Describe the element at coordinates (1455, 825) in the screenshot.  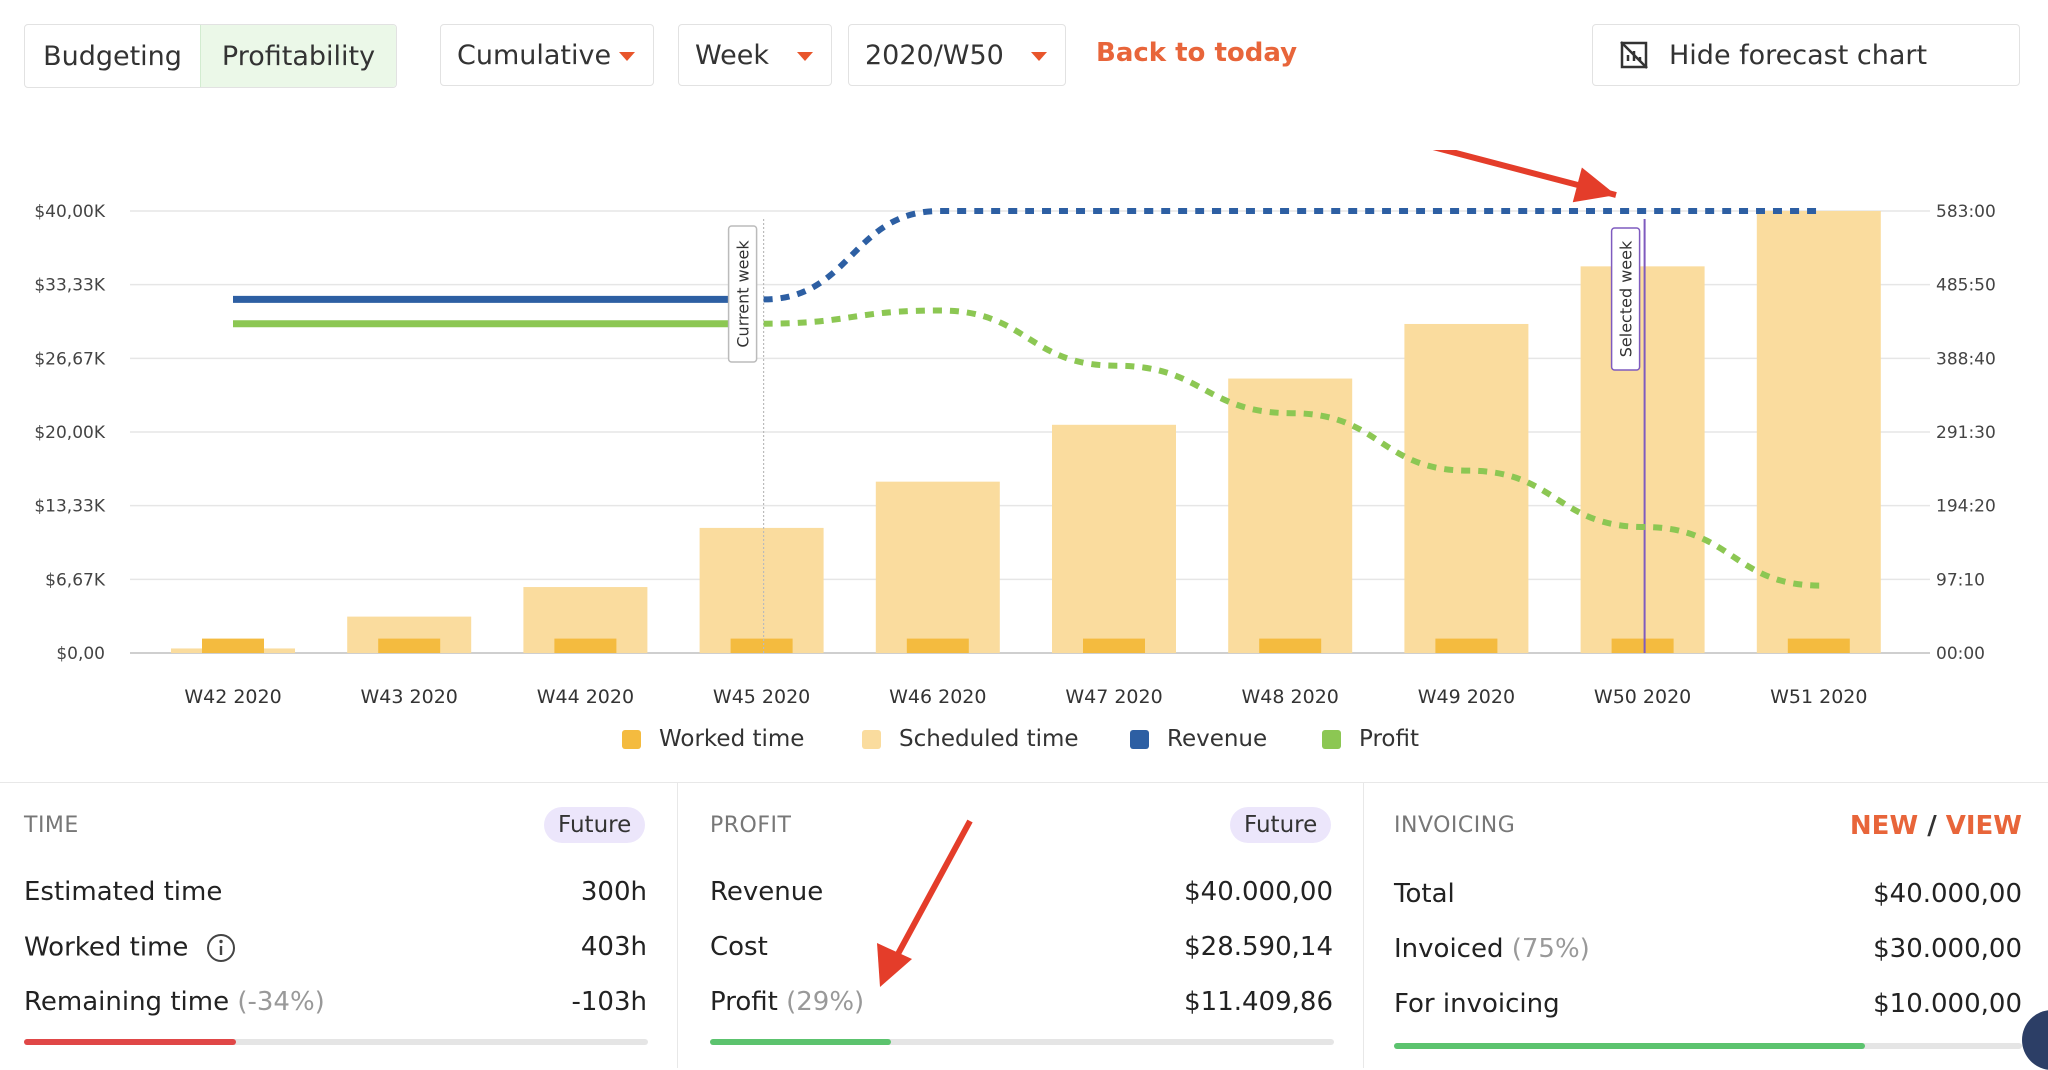
I see `panel-title: INVOICING` at that location.